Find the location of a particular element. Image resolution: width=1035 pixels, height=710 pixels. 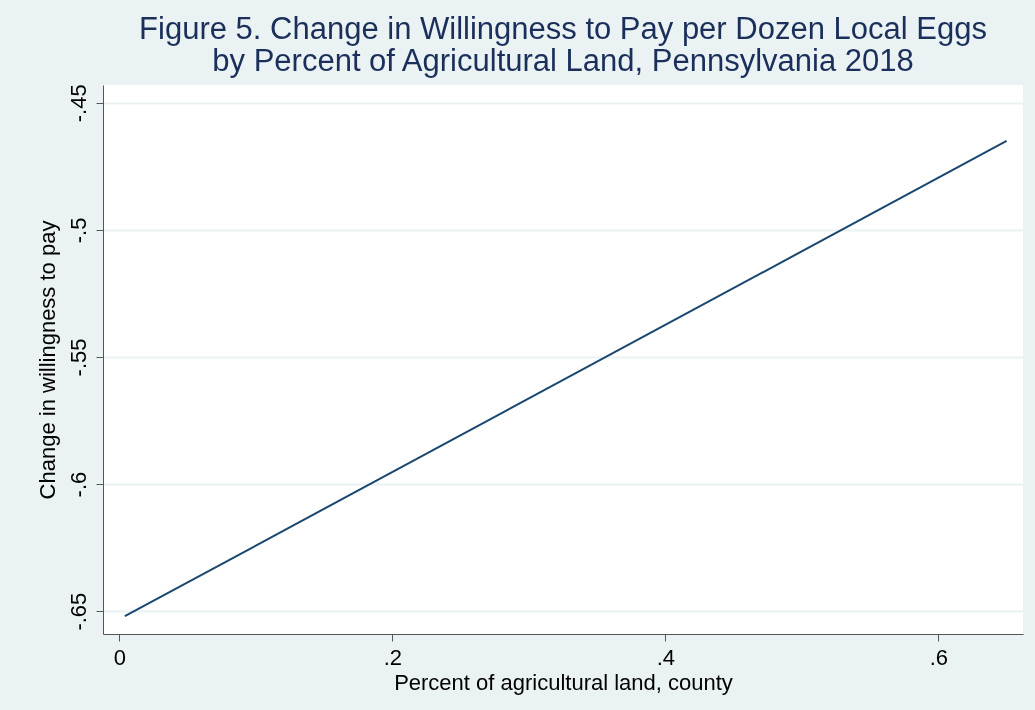

y-tick-label: -.55 is located at coordinates (78, 357).